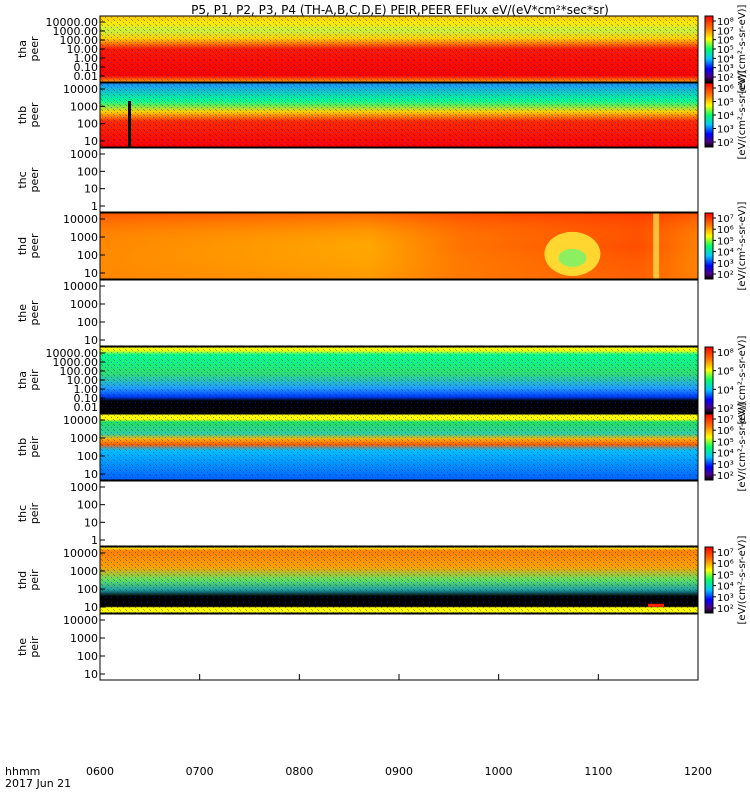 This screenshot has height=800, width=750. Describe the element at coordinates (34, 246) in the screenshot. I see `panel-label-bottom-thd-peer: peer` at that location.